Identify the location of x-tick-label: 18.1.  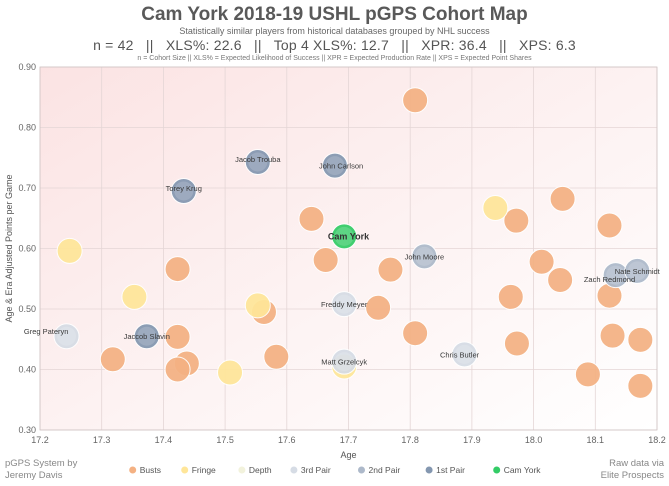
(596, 440).